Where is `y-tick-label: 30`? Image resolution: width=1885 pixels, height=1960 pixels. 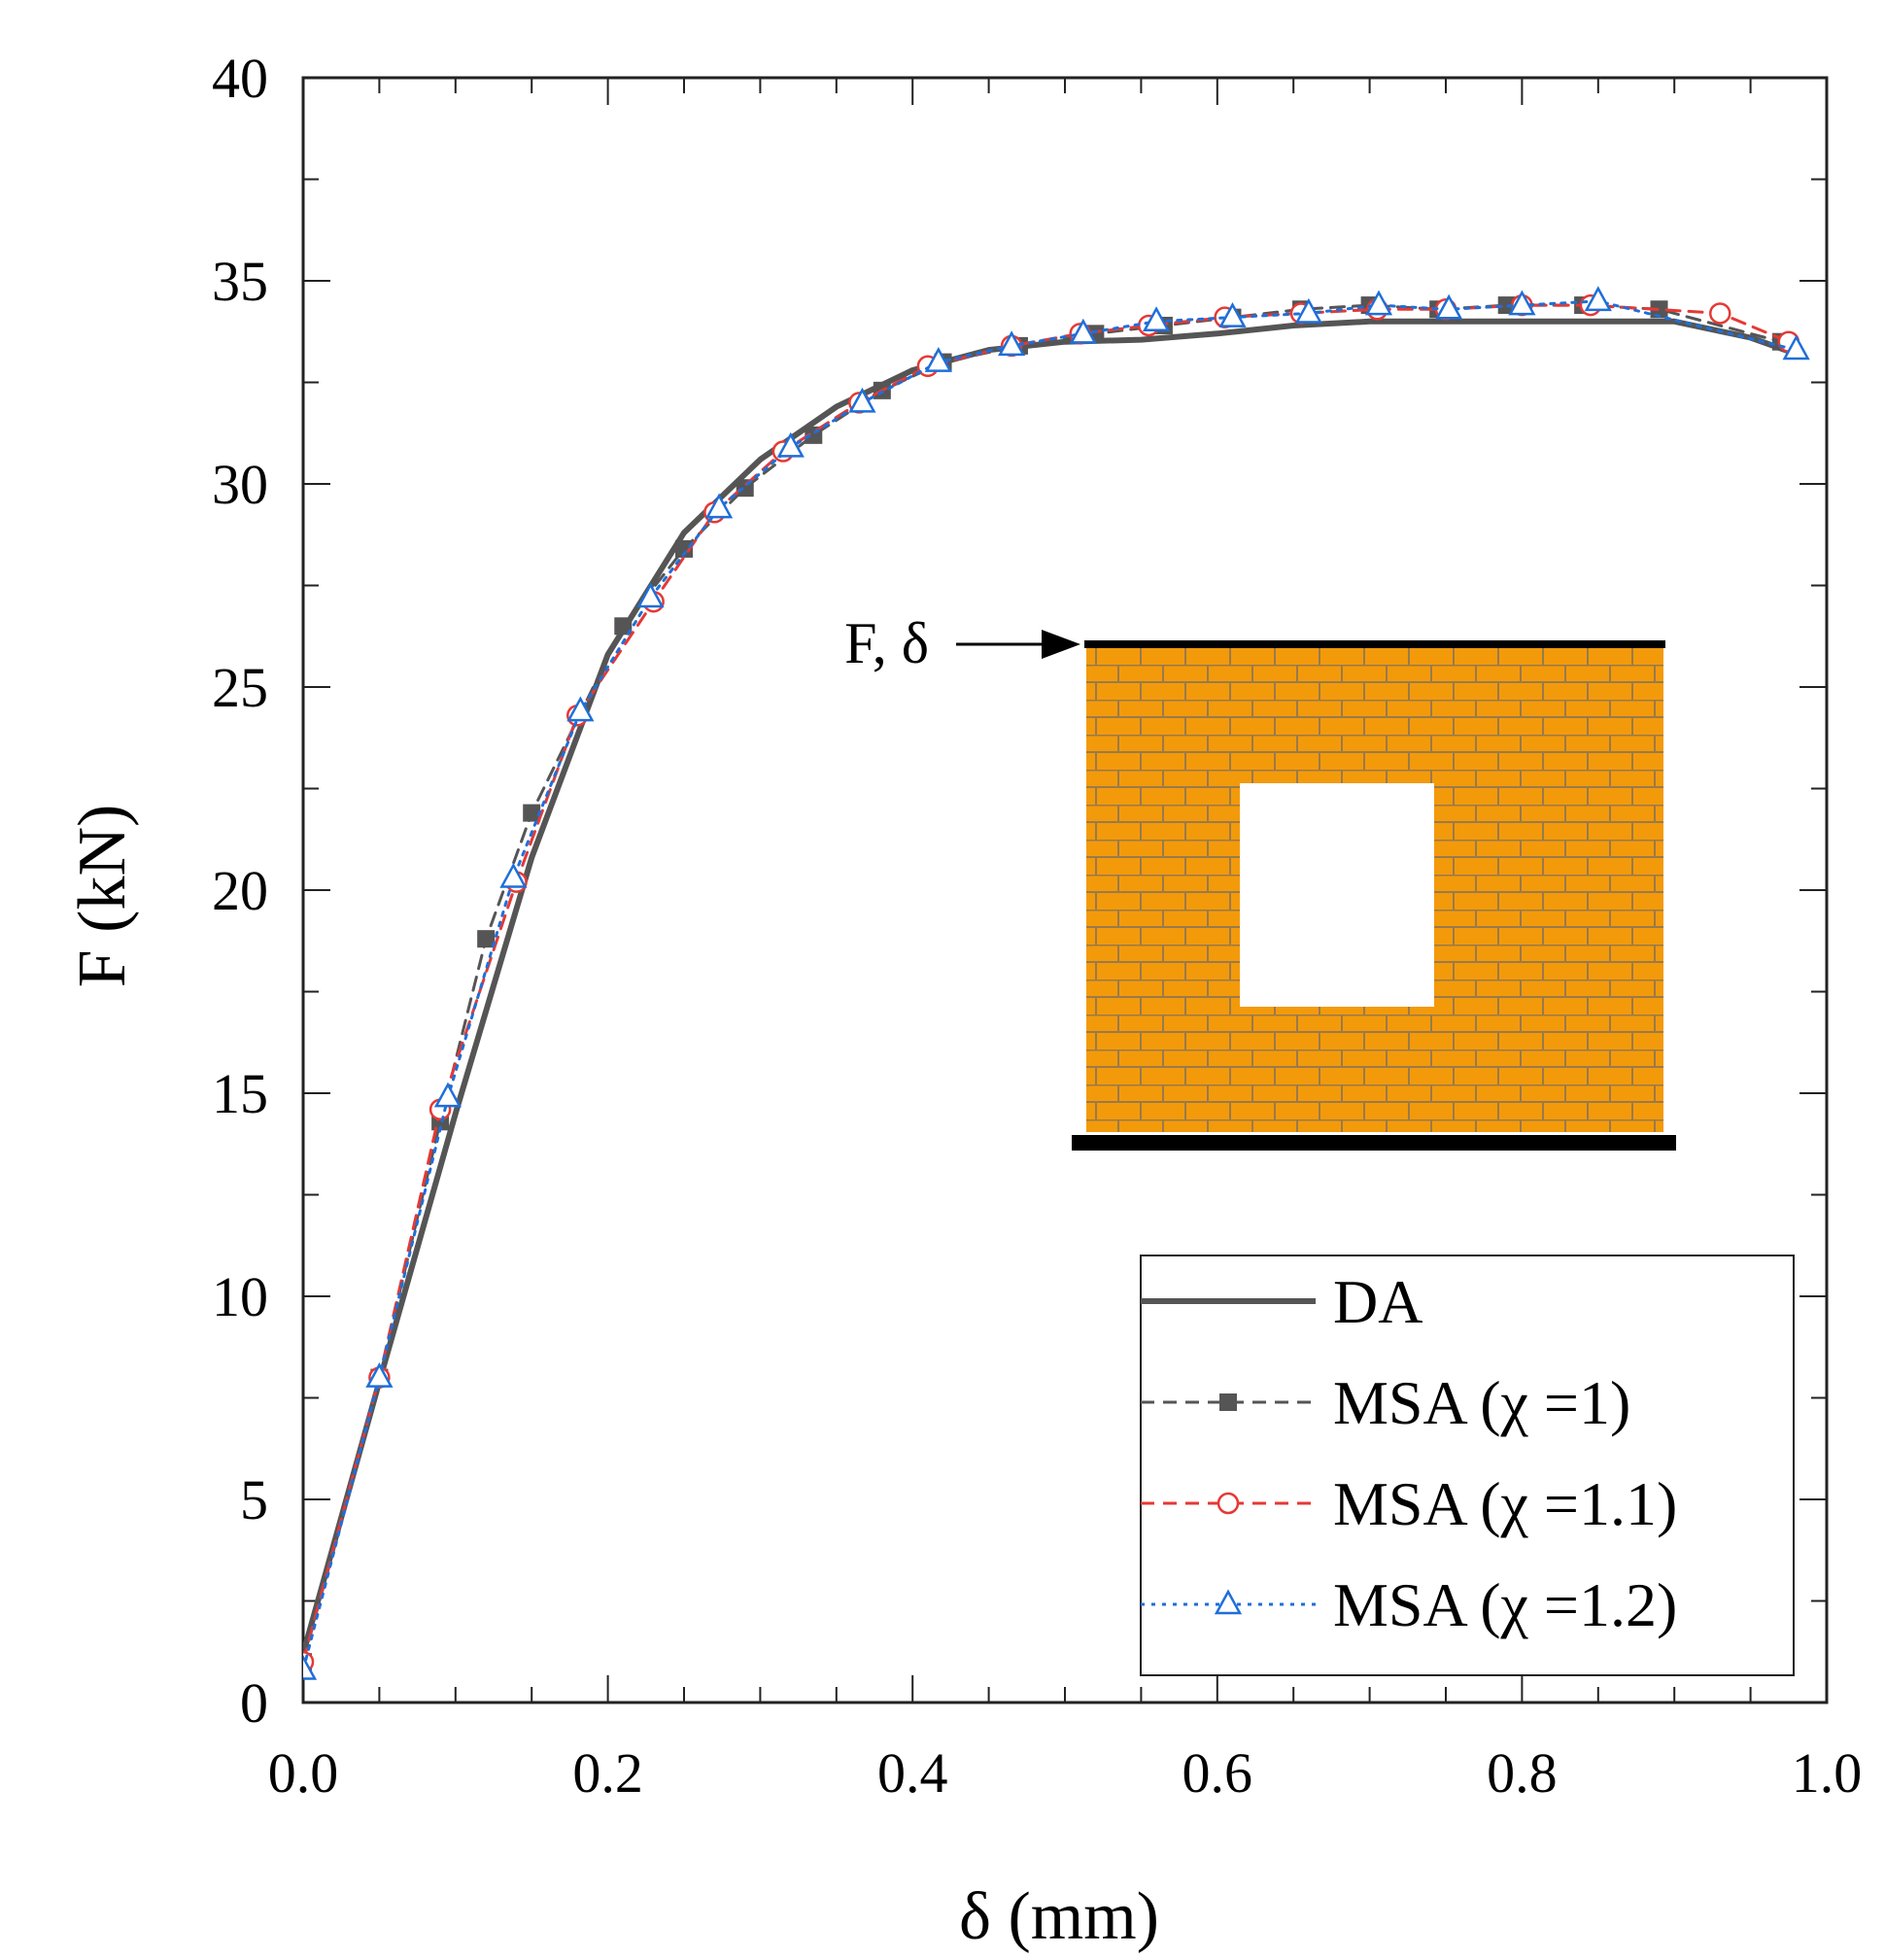
y-tick-label: 30 is located at coordinates (240, 484).